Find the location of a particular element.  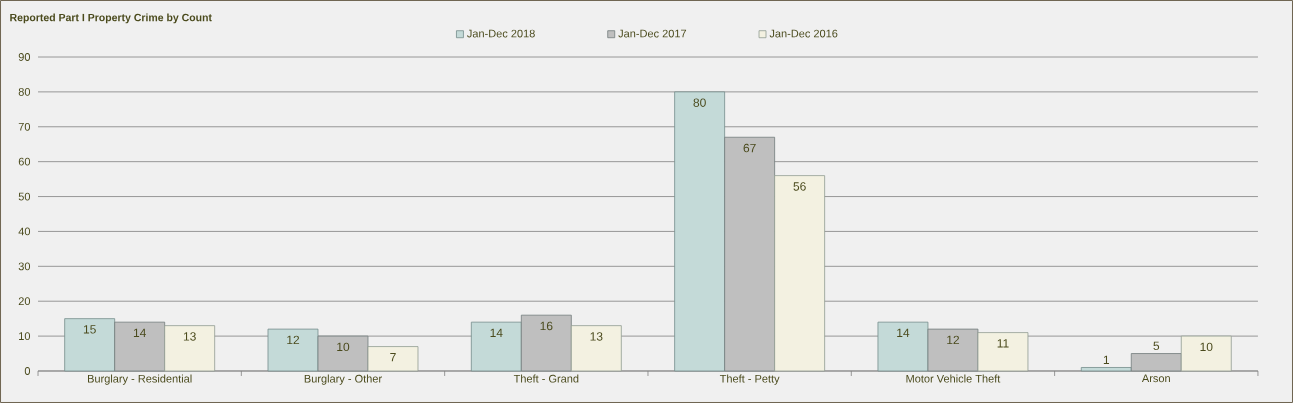

chart-title: Reported Part I Property Crime by Count is located at coordinates (111, 18).